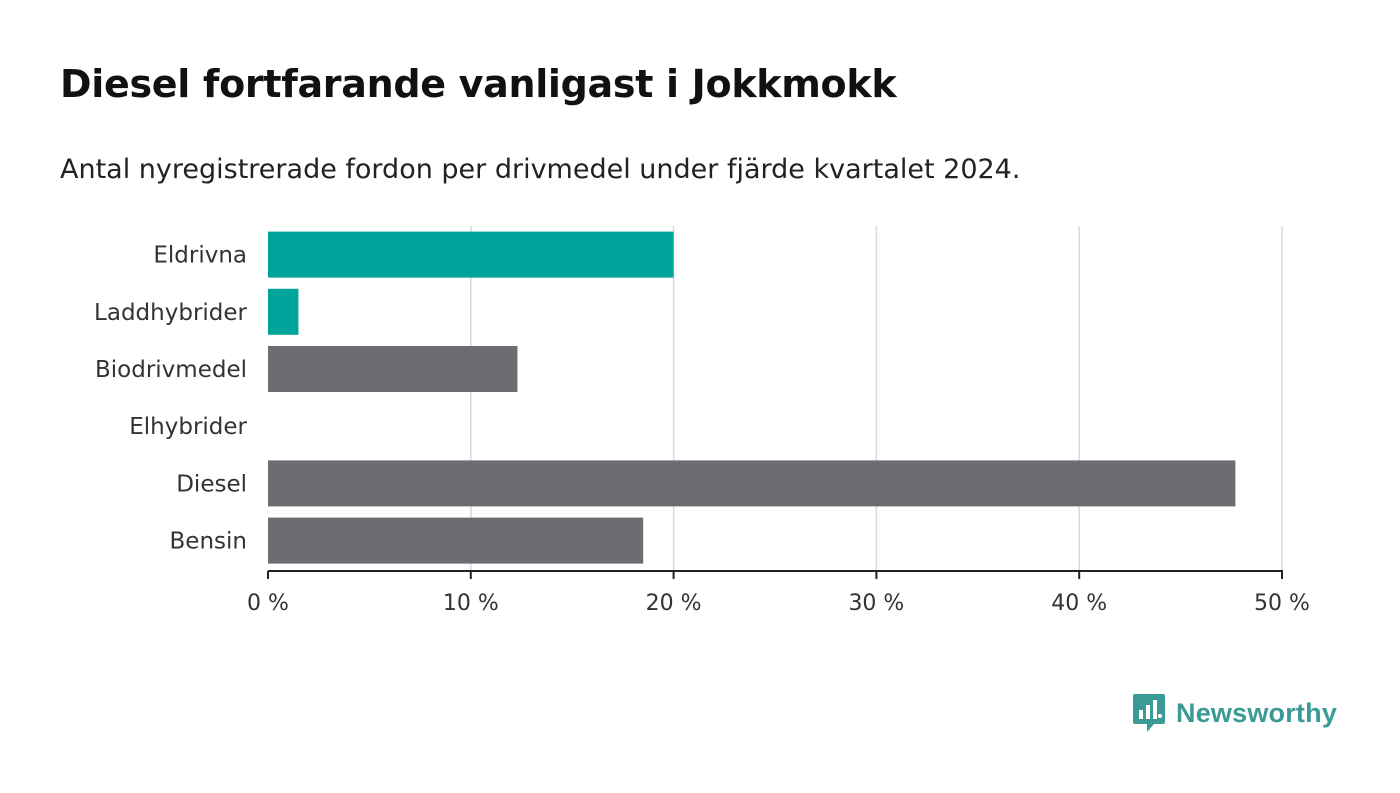  Describe the element at coordinates (478, 84) in the screenshot. I see `chart-title: Diesel fortfarande vanligast i Jokkmokk` at that location.